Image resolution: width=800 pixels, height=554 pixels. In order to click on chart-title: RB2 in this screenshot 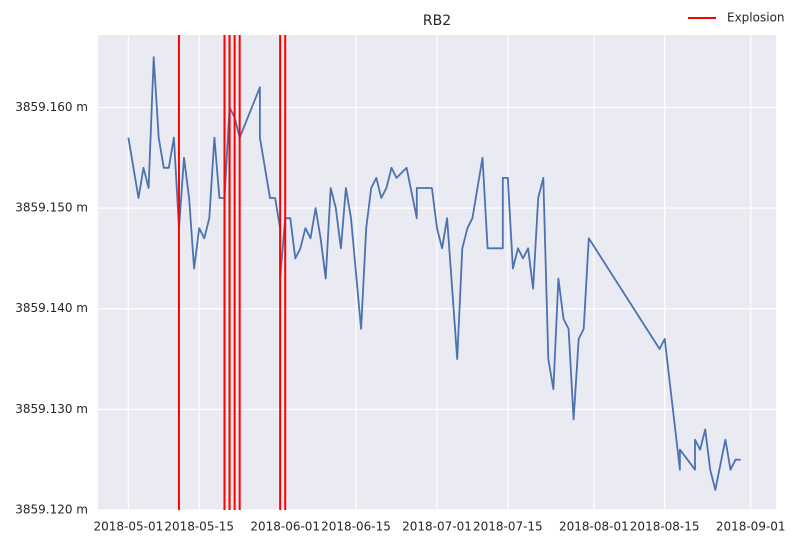, I will do `click(437, 21)`.